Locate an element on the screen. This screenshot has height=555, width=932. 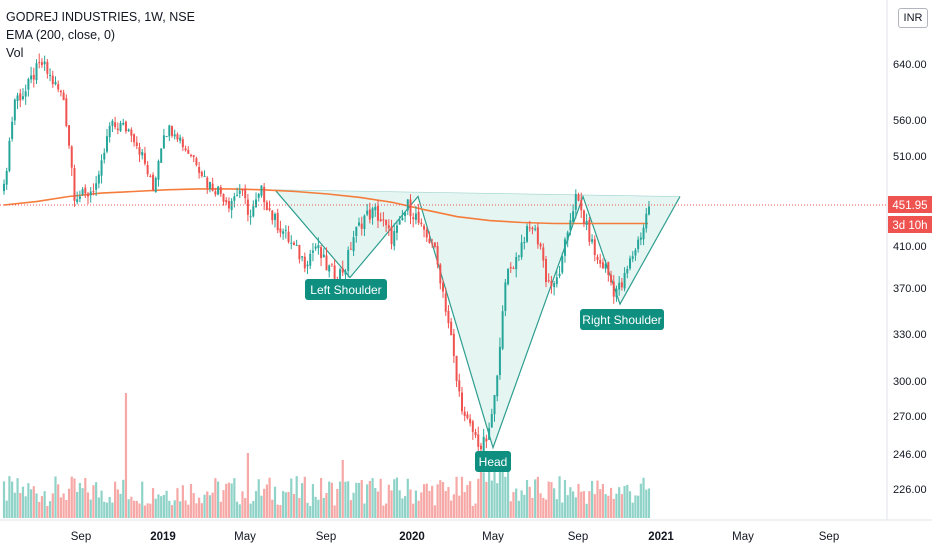
price-tick-label: 300.00 is located at coordinates (910, 382).